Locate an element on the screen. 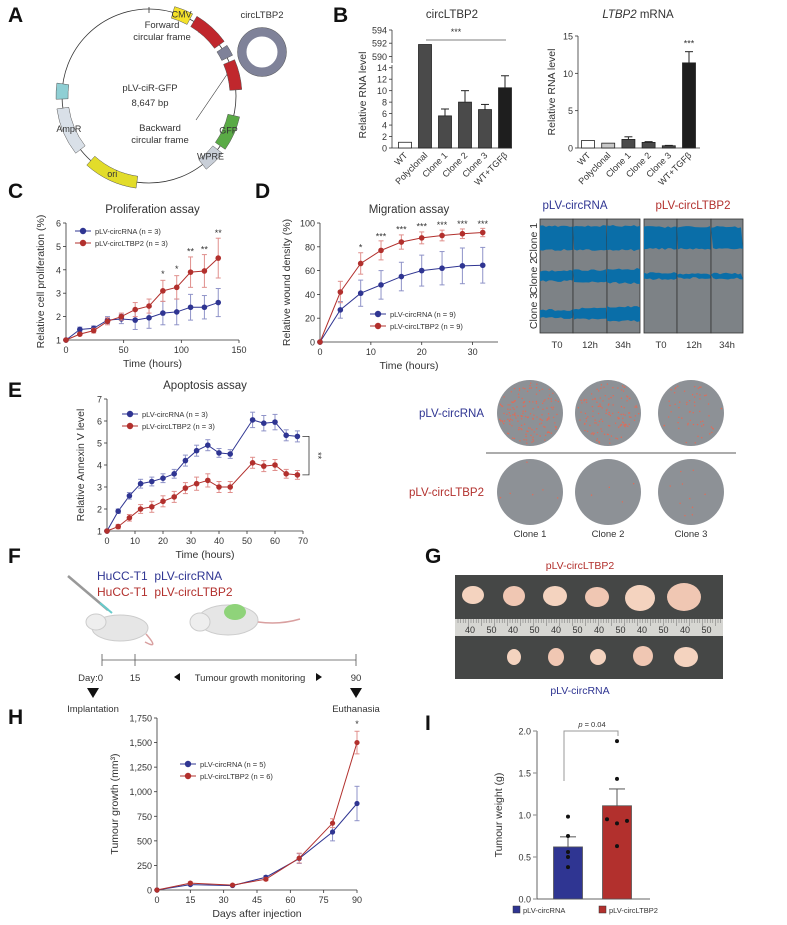 The width and height of the screenshot is (787, 925). y-tick-label: 500 is located at coordinates (144, 841).